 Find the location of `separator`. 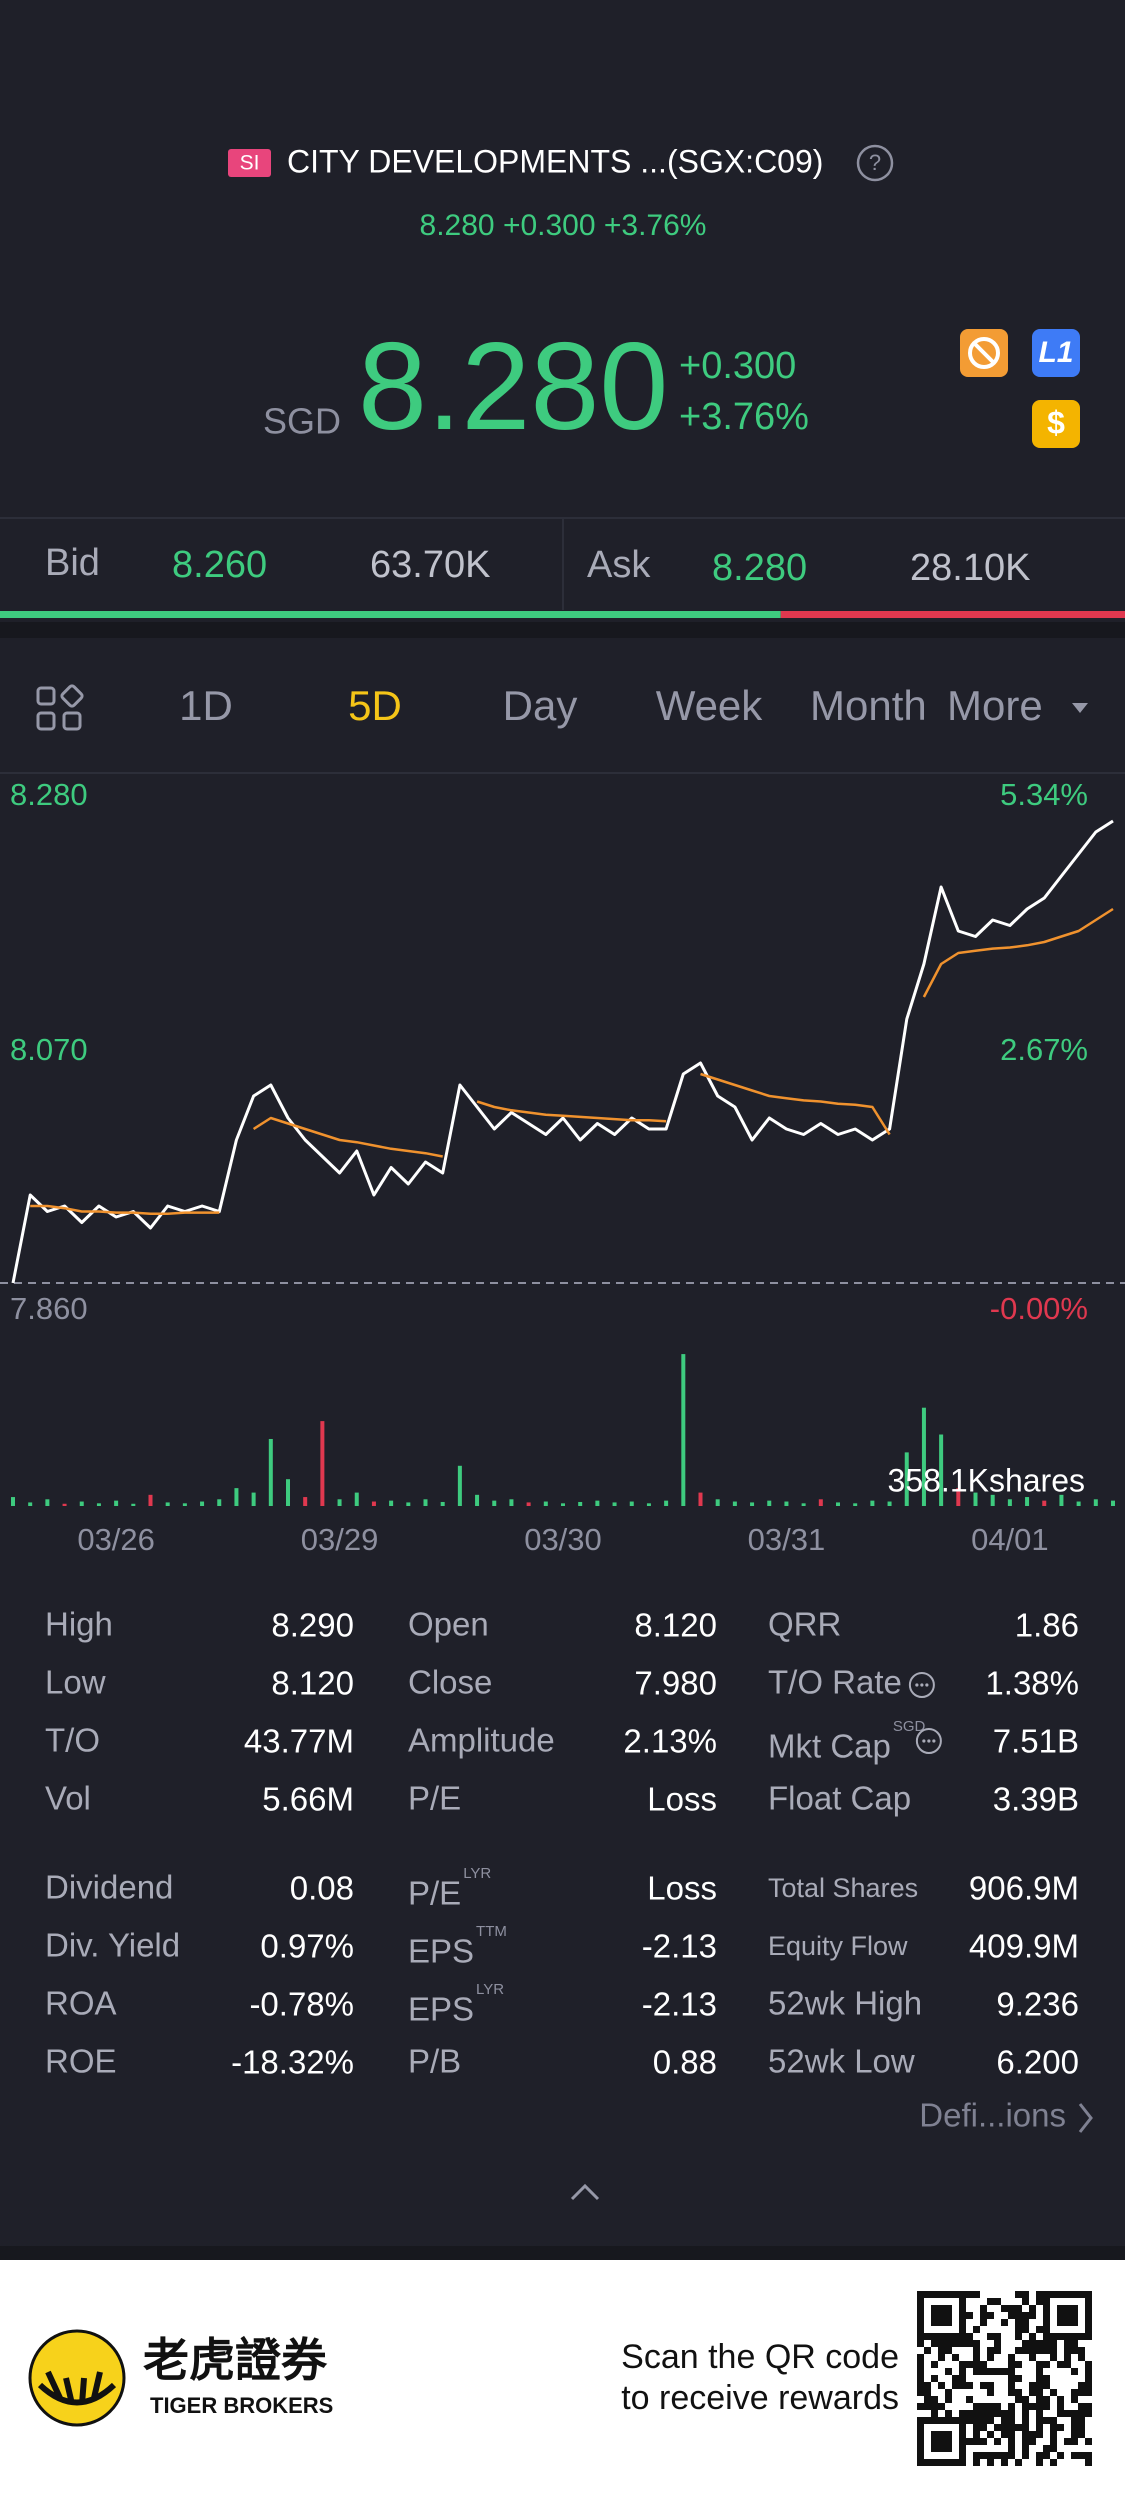

separator is located at coordinates (562, 630).